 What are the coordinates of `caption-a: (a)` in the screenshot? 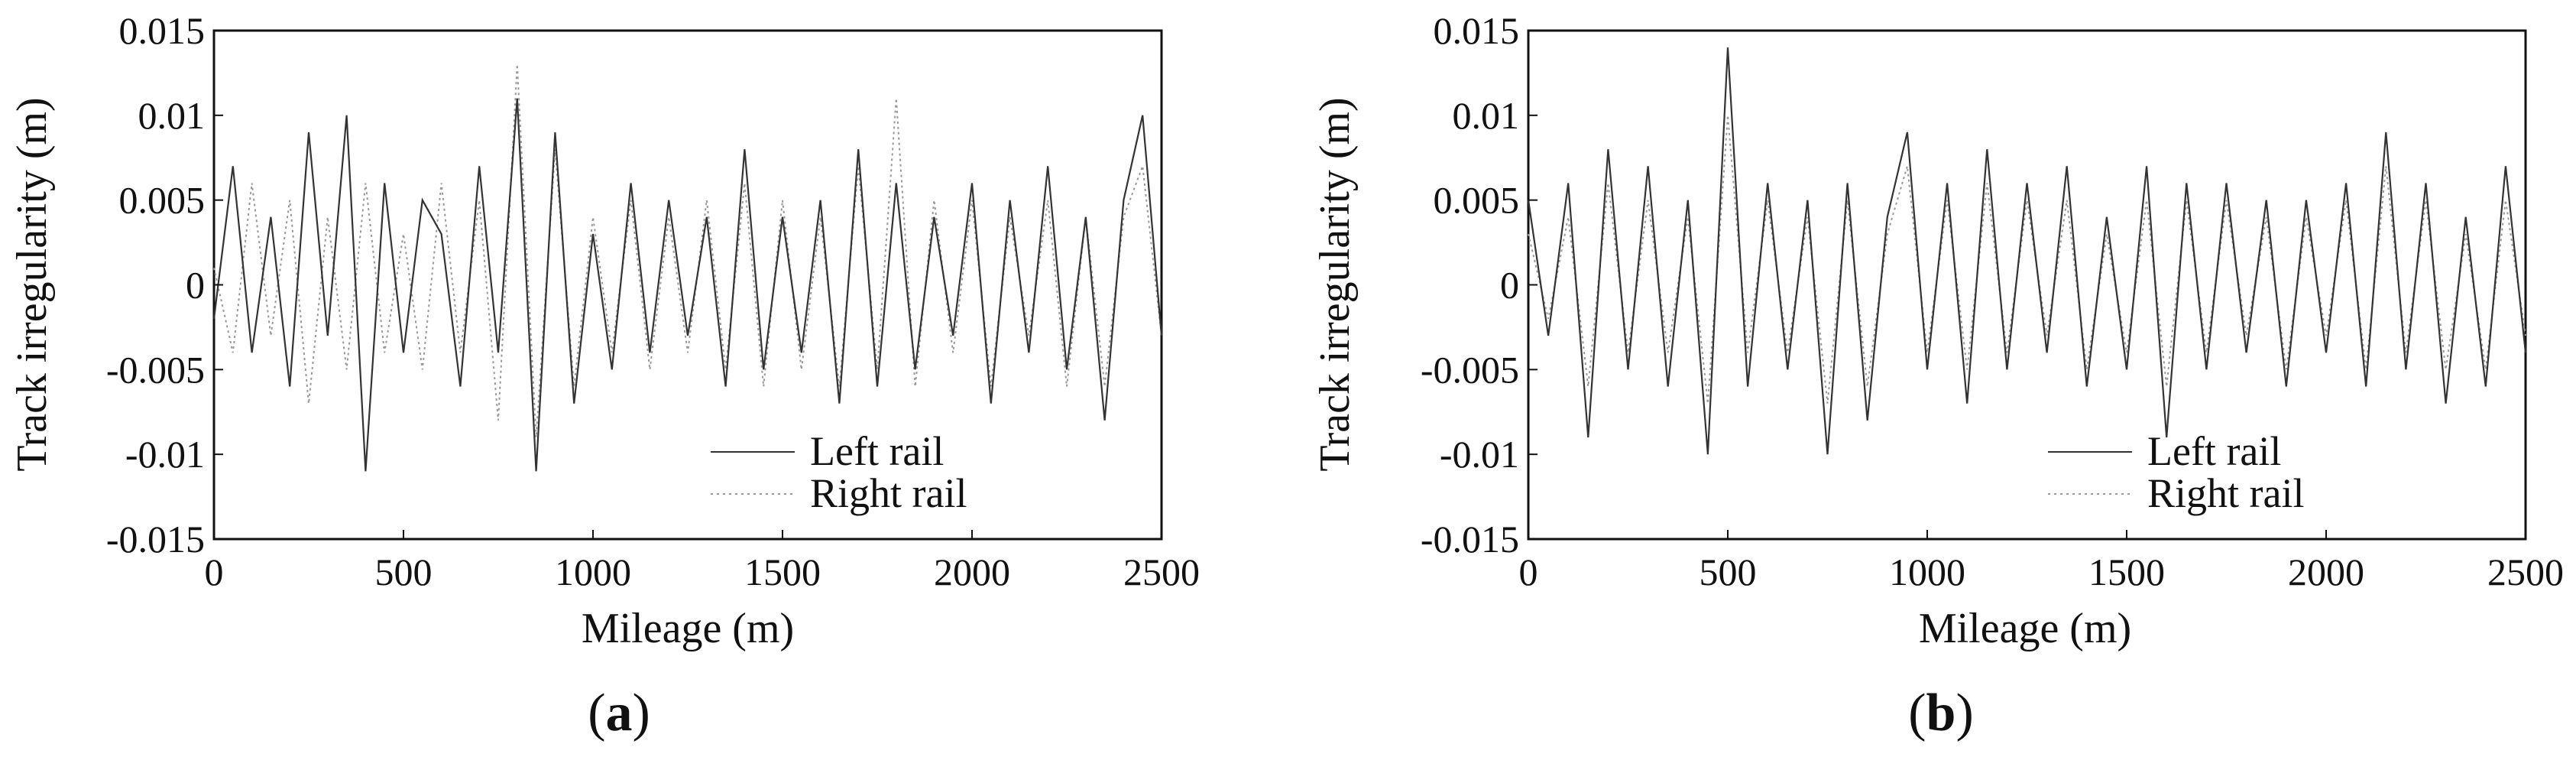 It's located at (619, 713).